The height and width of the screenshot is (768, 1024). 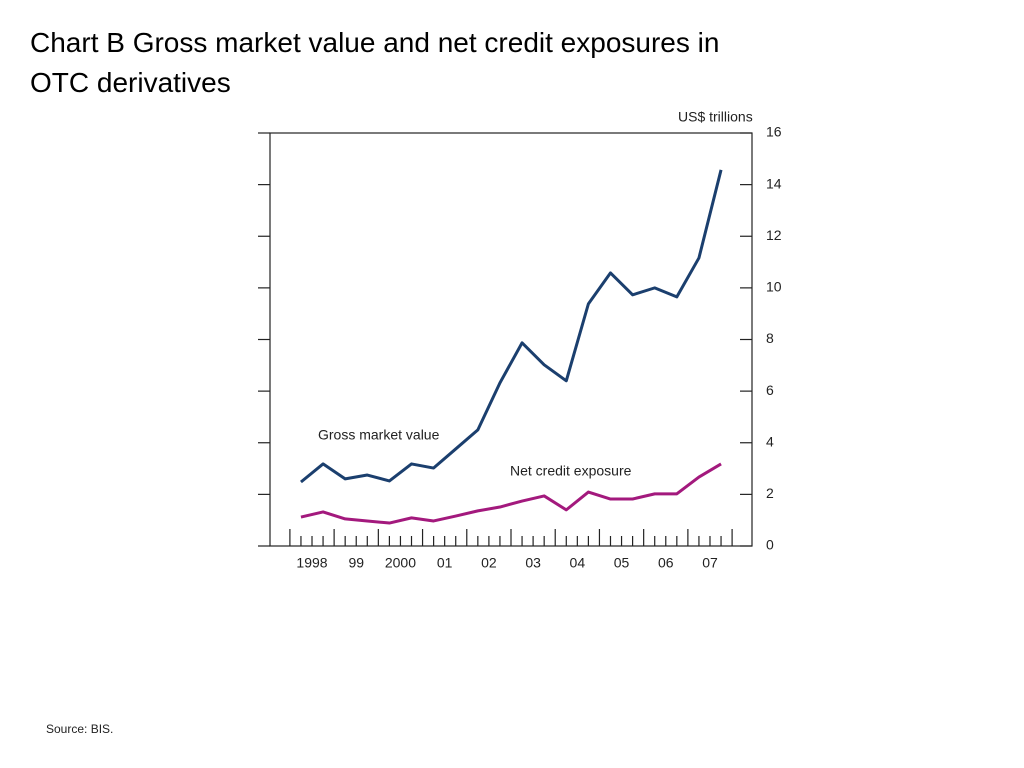 What do you see at coordinates (774, 132) in the screenshot?
I see `y-tick-label: 16` at bounding box center [774, 132].